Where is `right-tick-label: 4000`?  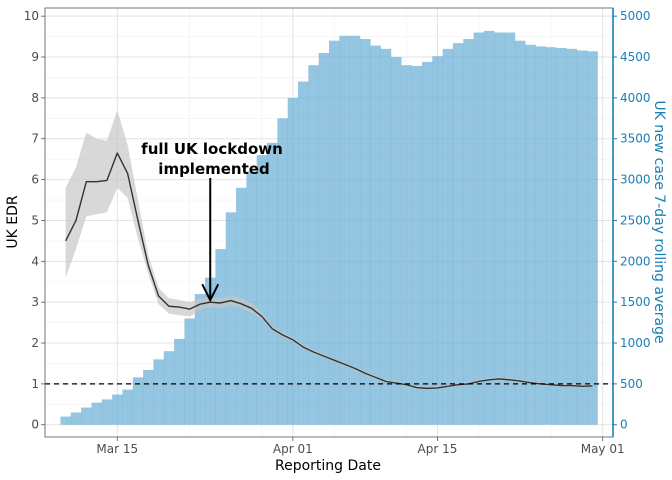 right-tick-label: 4000 is located at coordinates (635, 98).